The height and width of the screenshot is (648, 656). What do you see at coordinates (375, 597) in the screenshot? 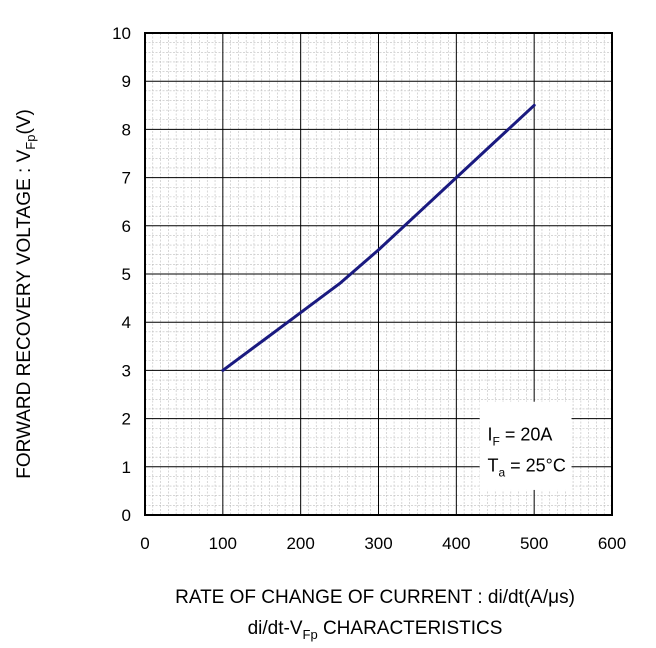
I see `x-axis-title: RATE OF CHANGE OF CURRENT : di/dt(A/μs)` at bounding box center [375, 597].